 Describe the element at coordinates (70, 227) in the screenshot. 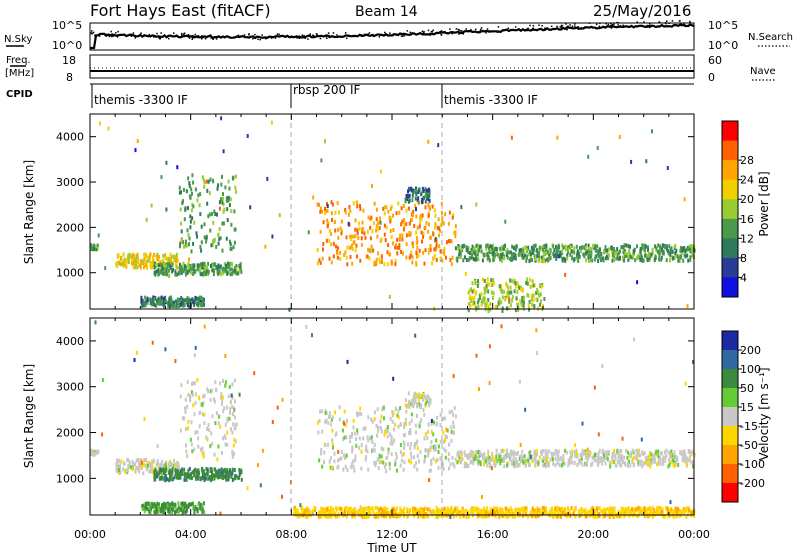

I see `y-tick-label: 2000` at that location.